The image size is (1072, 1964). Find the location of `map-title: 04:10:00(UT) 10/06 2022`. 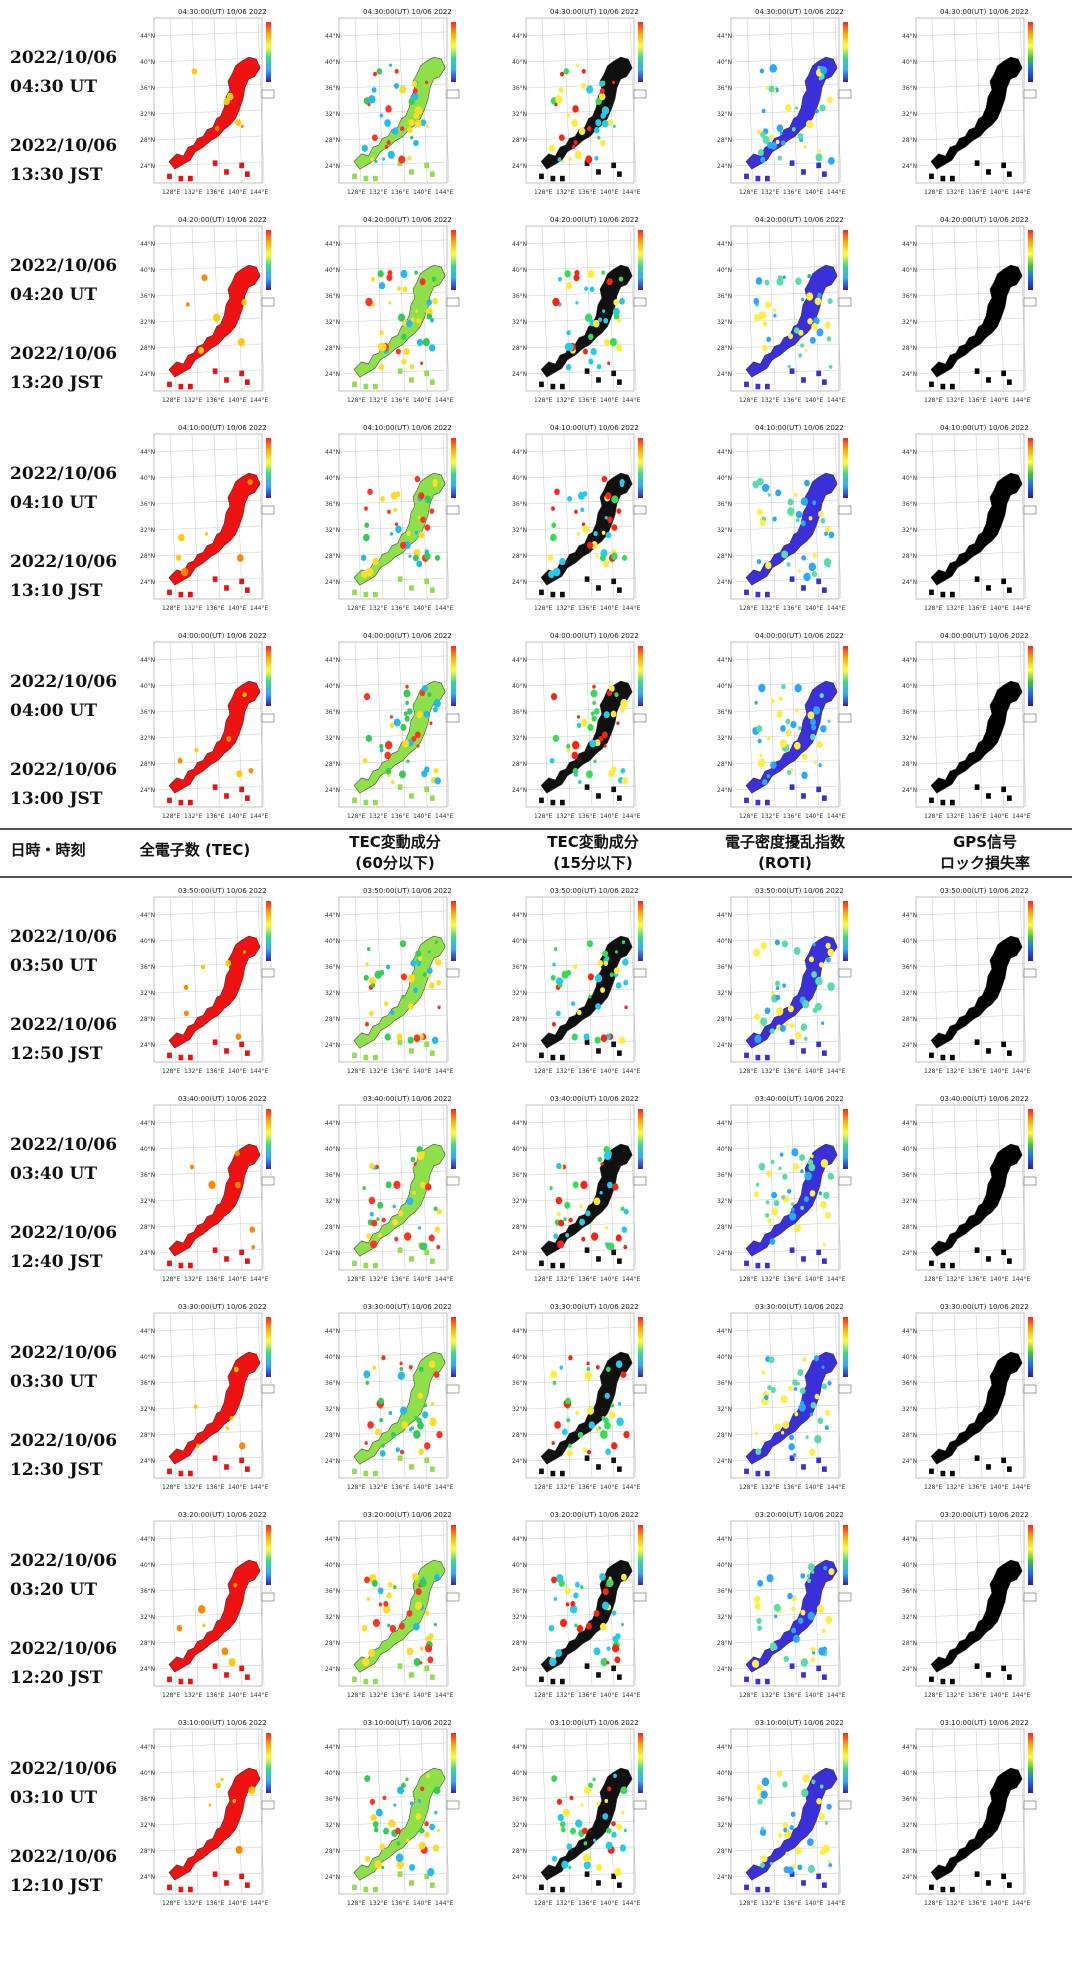

map-title: 04:10:00(UT) 10/06 2022 is located at coordinates (407, 428).